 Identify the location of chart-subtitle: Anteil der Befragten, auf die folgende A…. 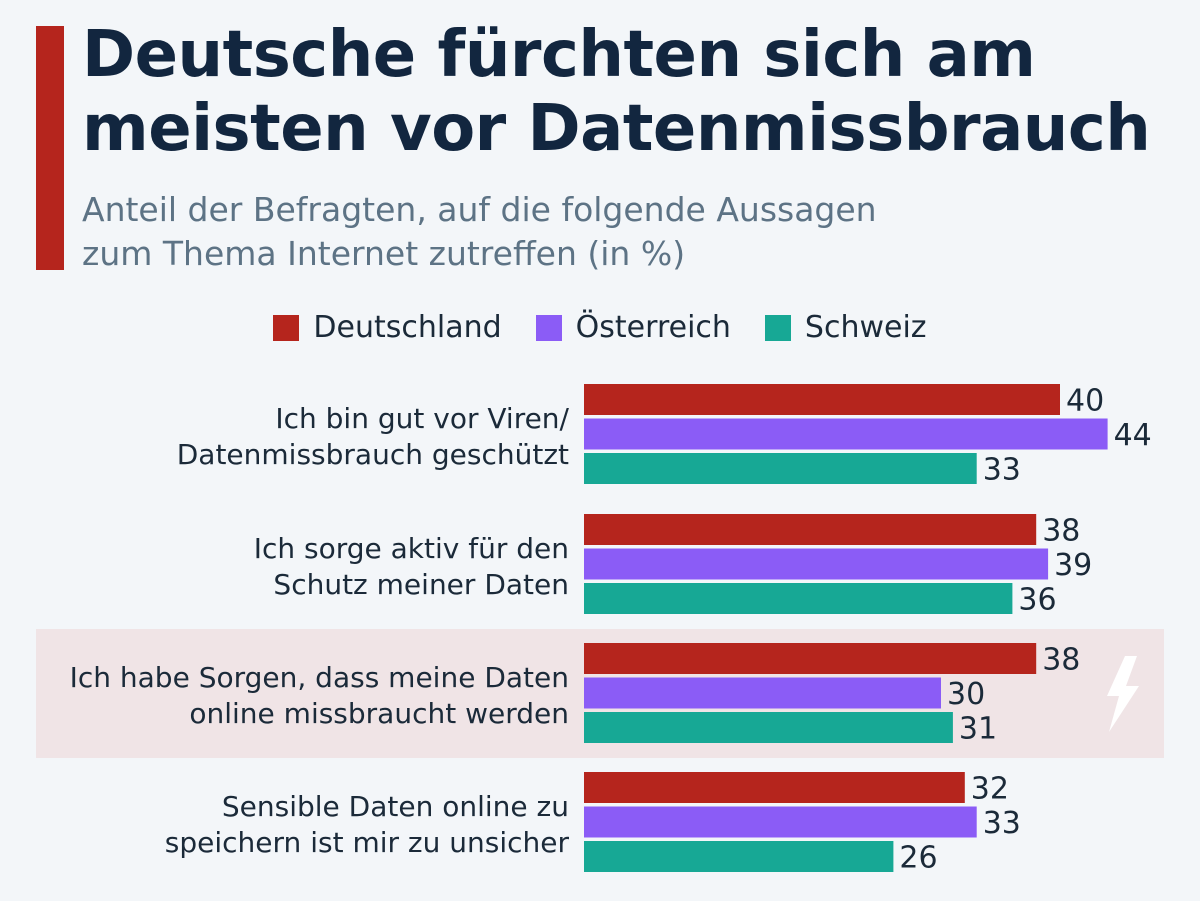
(632, 232).